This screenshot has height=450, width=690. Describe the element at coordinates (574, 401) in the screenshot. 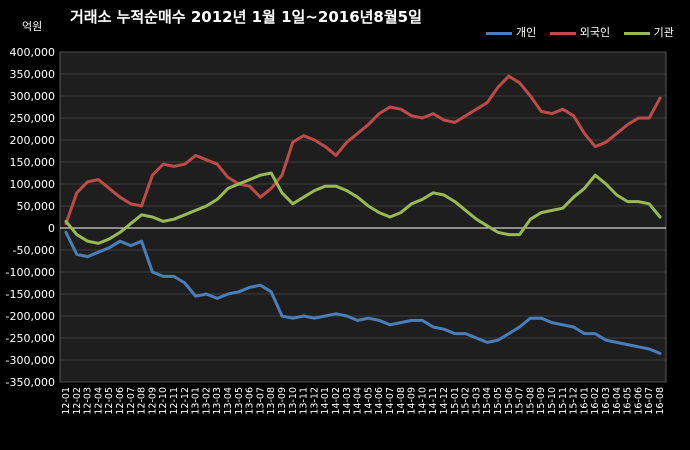

I see `x-tick-label: 15-12` at that location.